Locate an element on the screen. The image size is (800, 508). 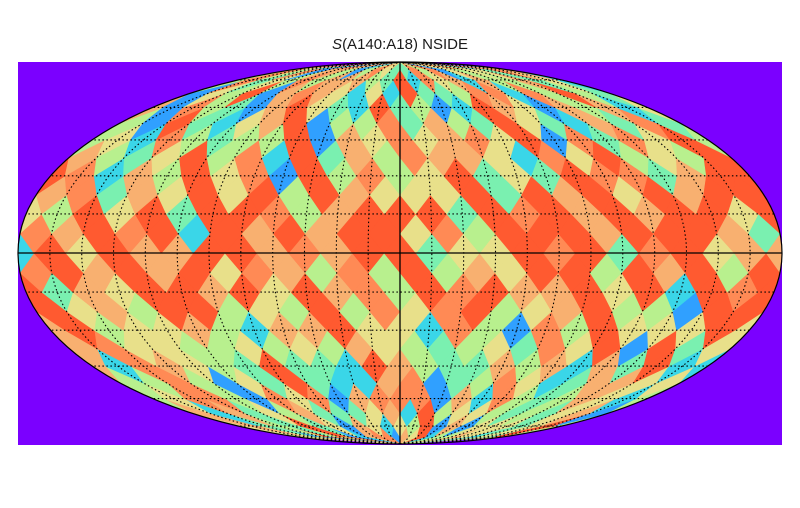
chart-title: S(A140:A18) NSIDE is located at coordinates (400, 44).